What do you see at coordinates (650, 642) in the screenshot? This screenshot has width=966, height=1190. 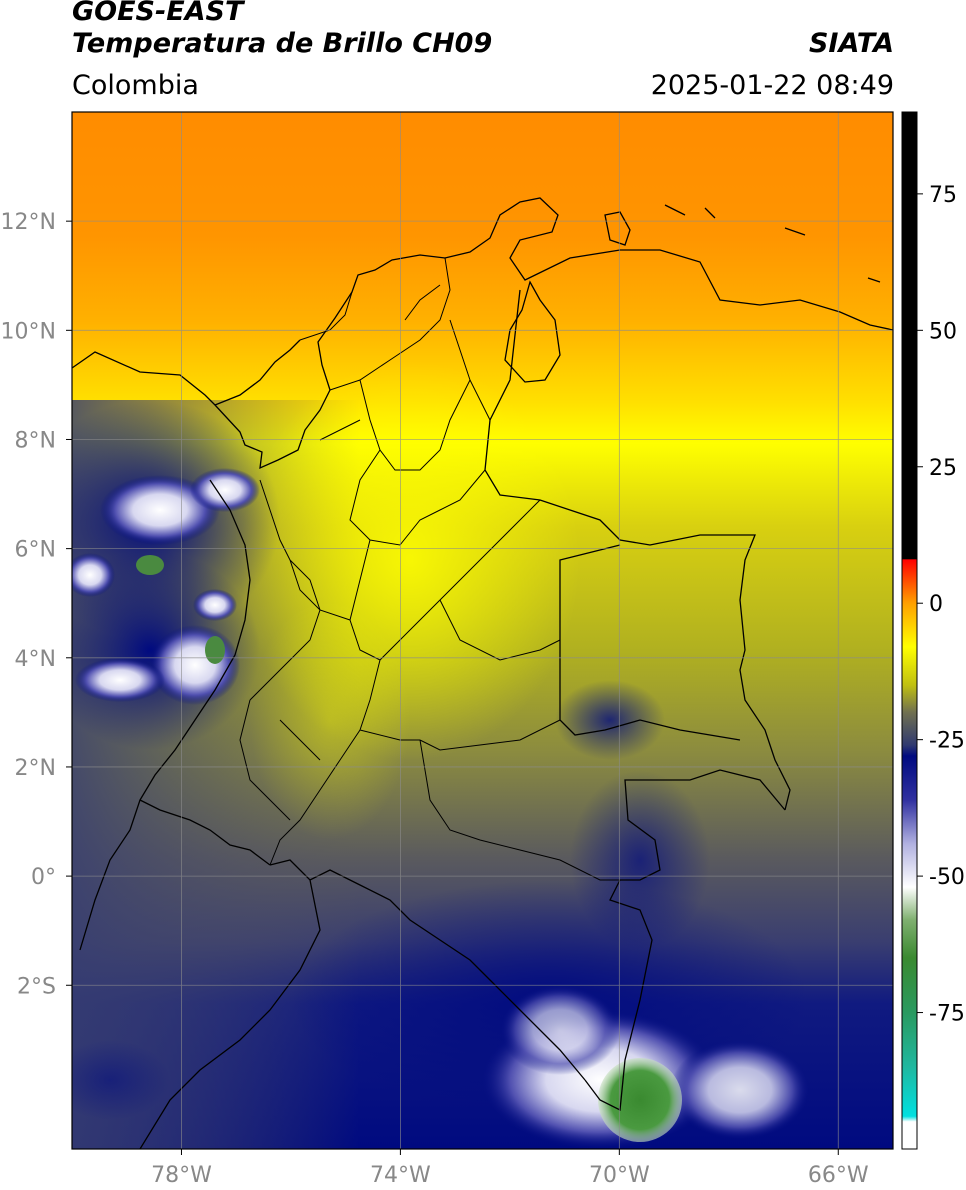 I see `eastern-border-segment` at bounding box center [650, 642].